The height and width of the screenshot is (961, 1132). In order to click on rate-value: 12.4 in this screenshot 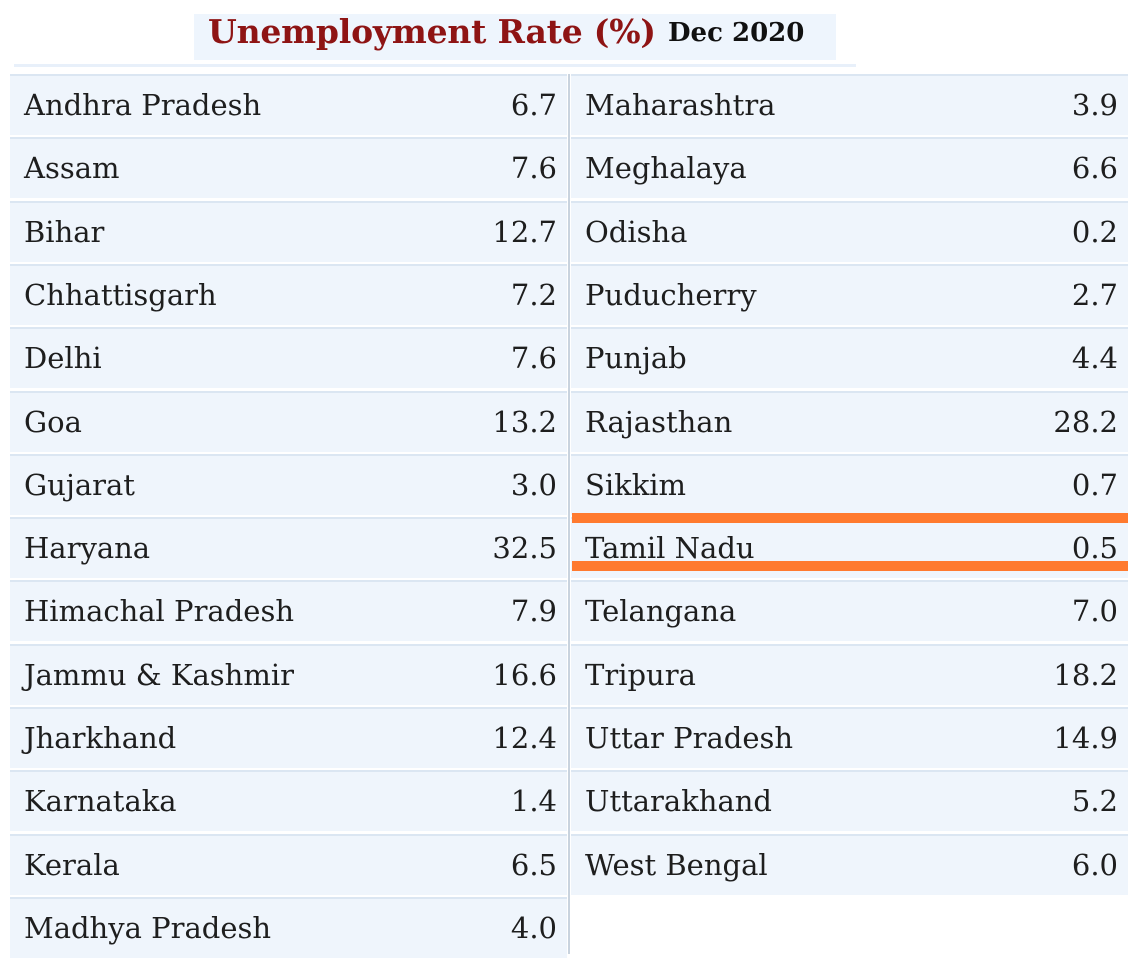, I will do `click(524, 738)`.